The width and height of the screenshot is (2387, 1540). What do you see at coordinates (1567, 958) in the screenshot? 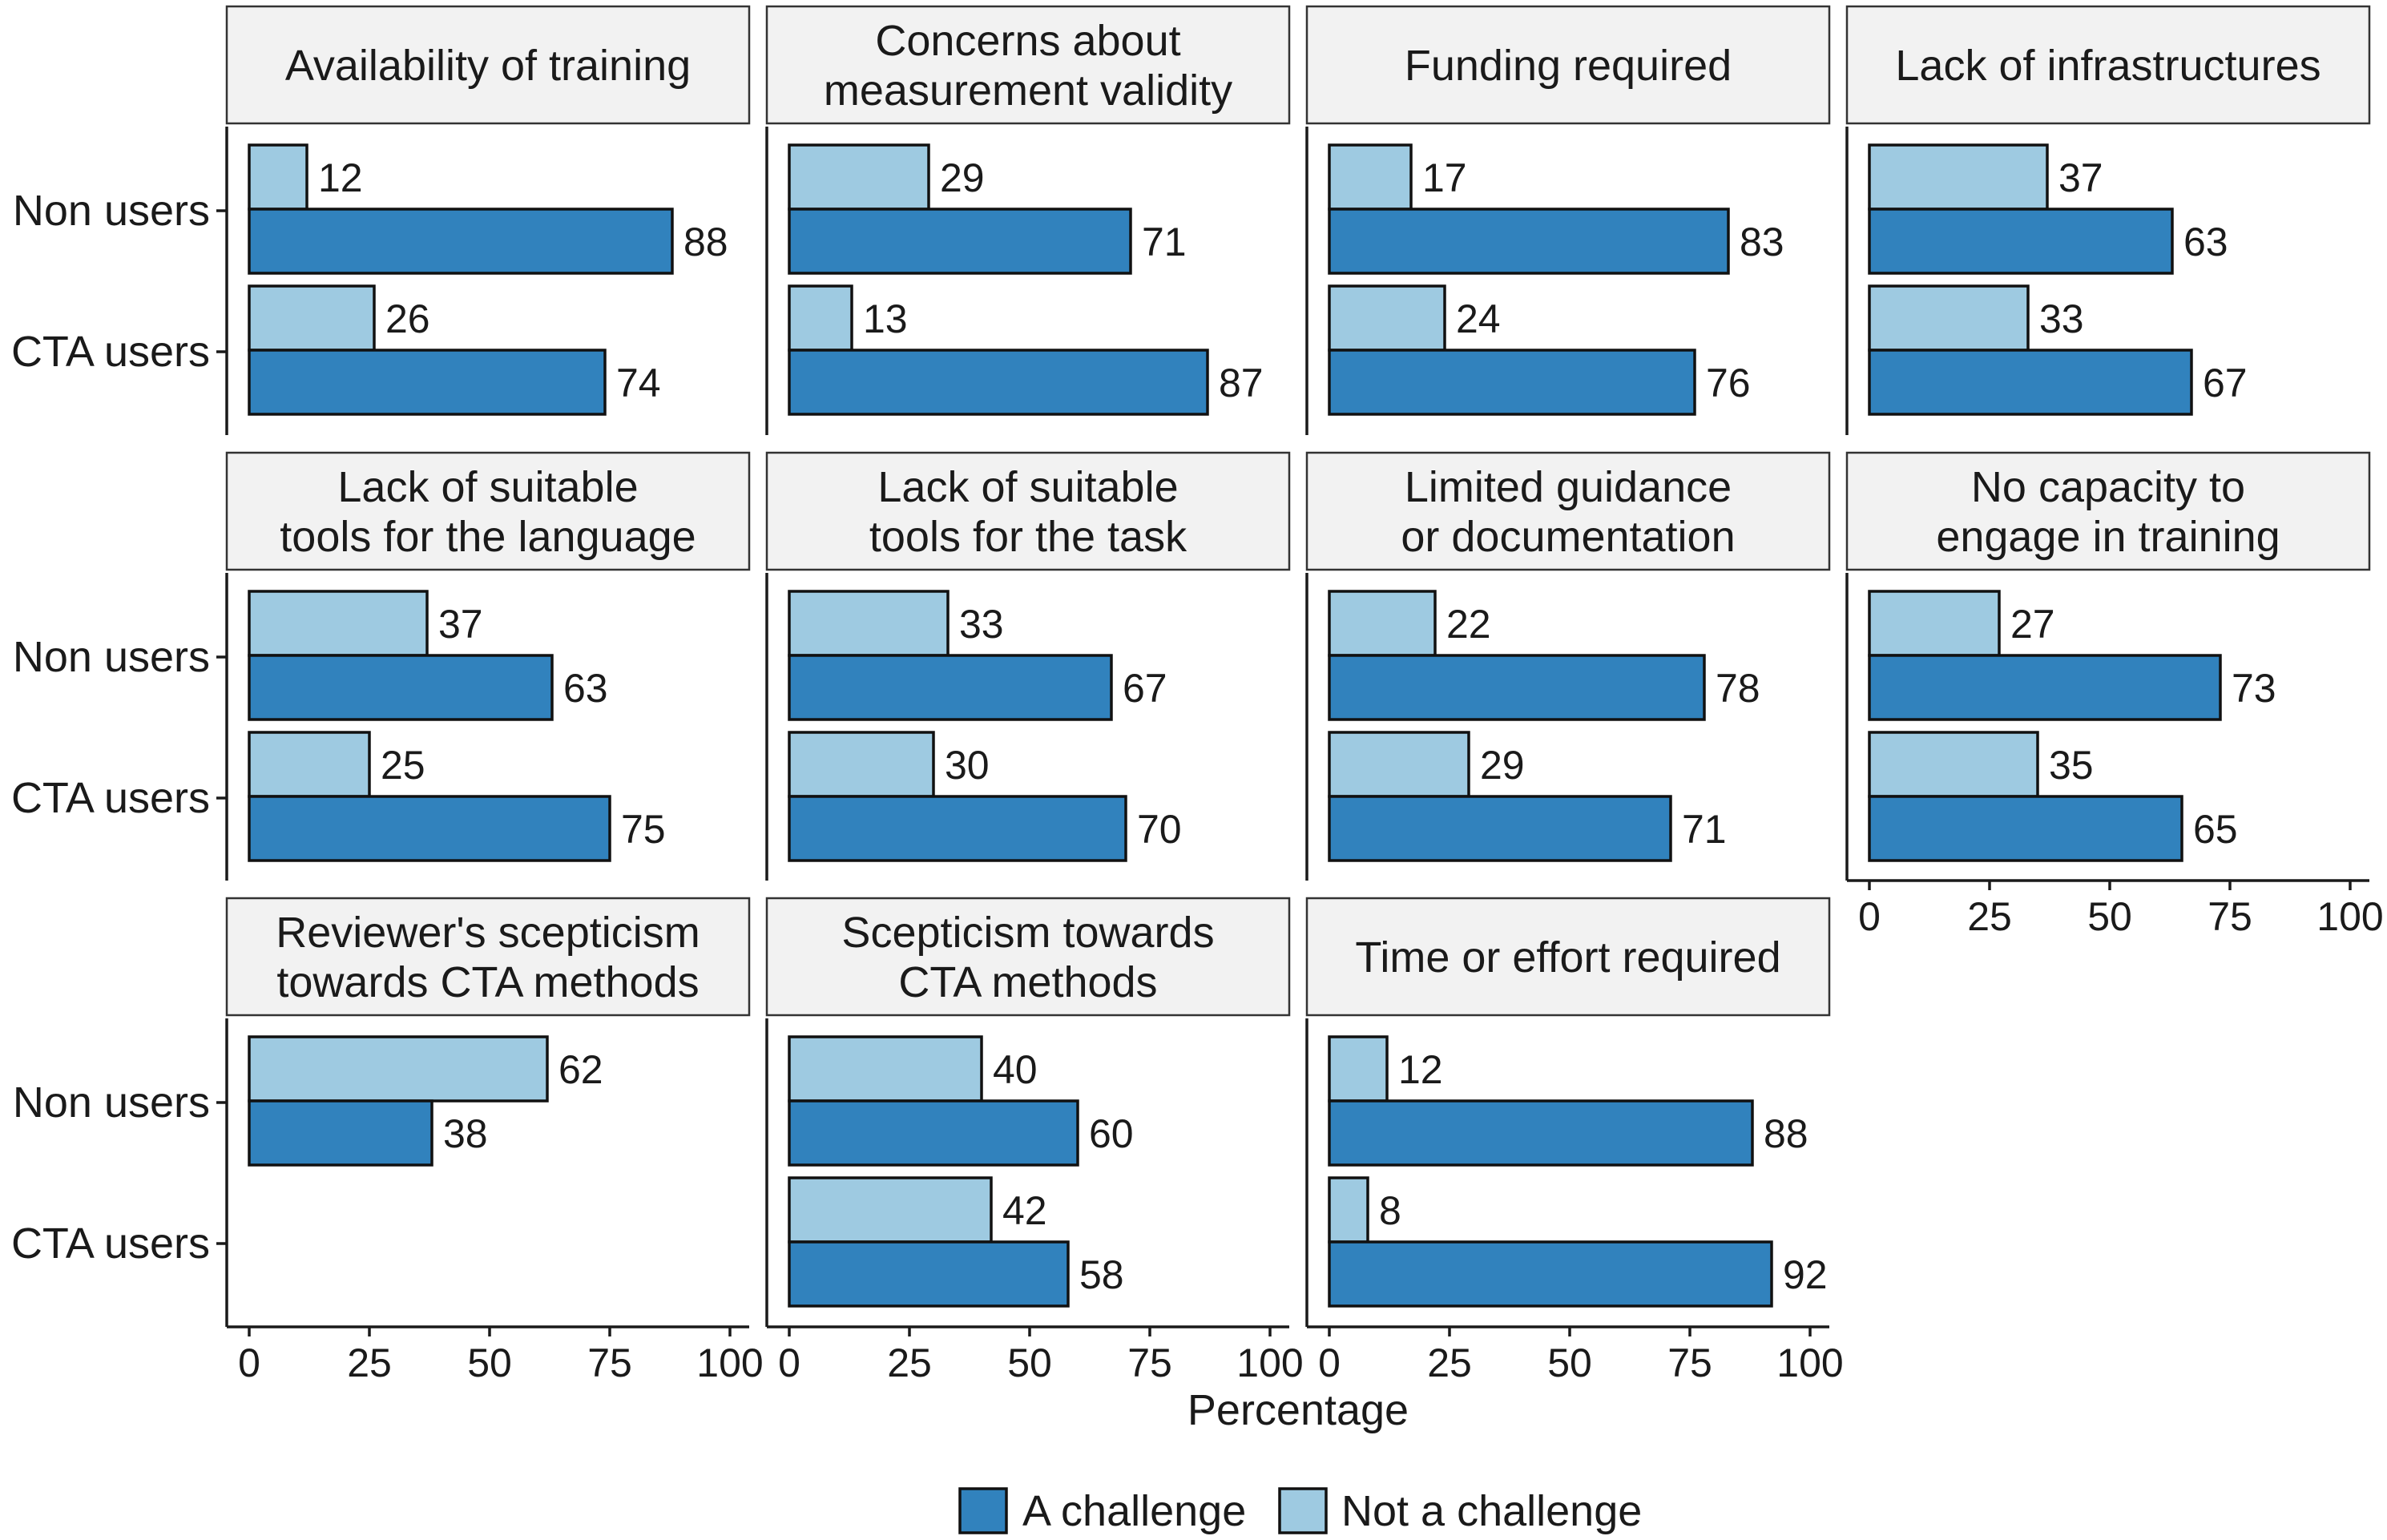
I see `strip-title: Time or effort required` at bounding box center [1567, 958].